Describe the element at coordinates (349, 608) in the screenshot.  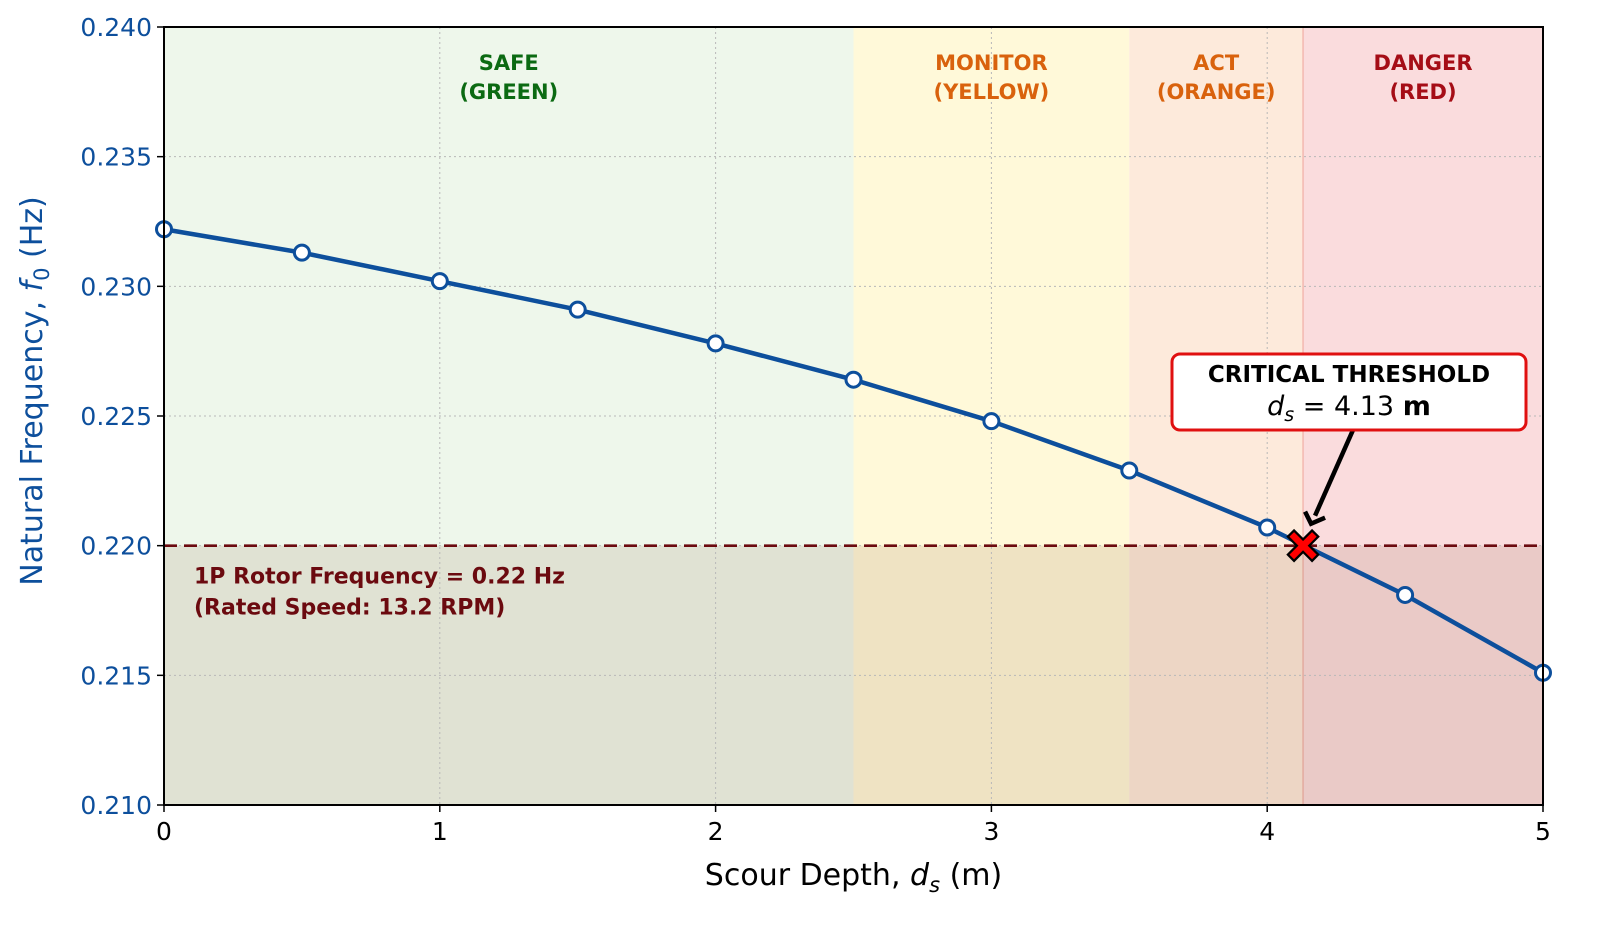
I see `reference-label-line2: (Rated Speed: 13.2 RPM)` at that location.